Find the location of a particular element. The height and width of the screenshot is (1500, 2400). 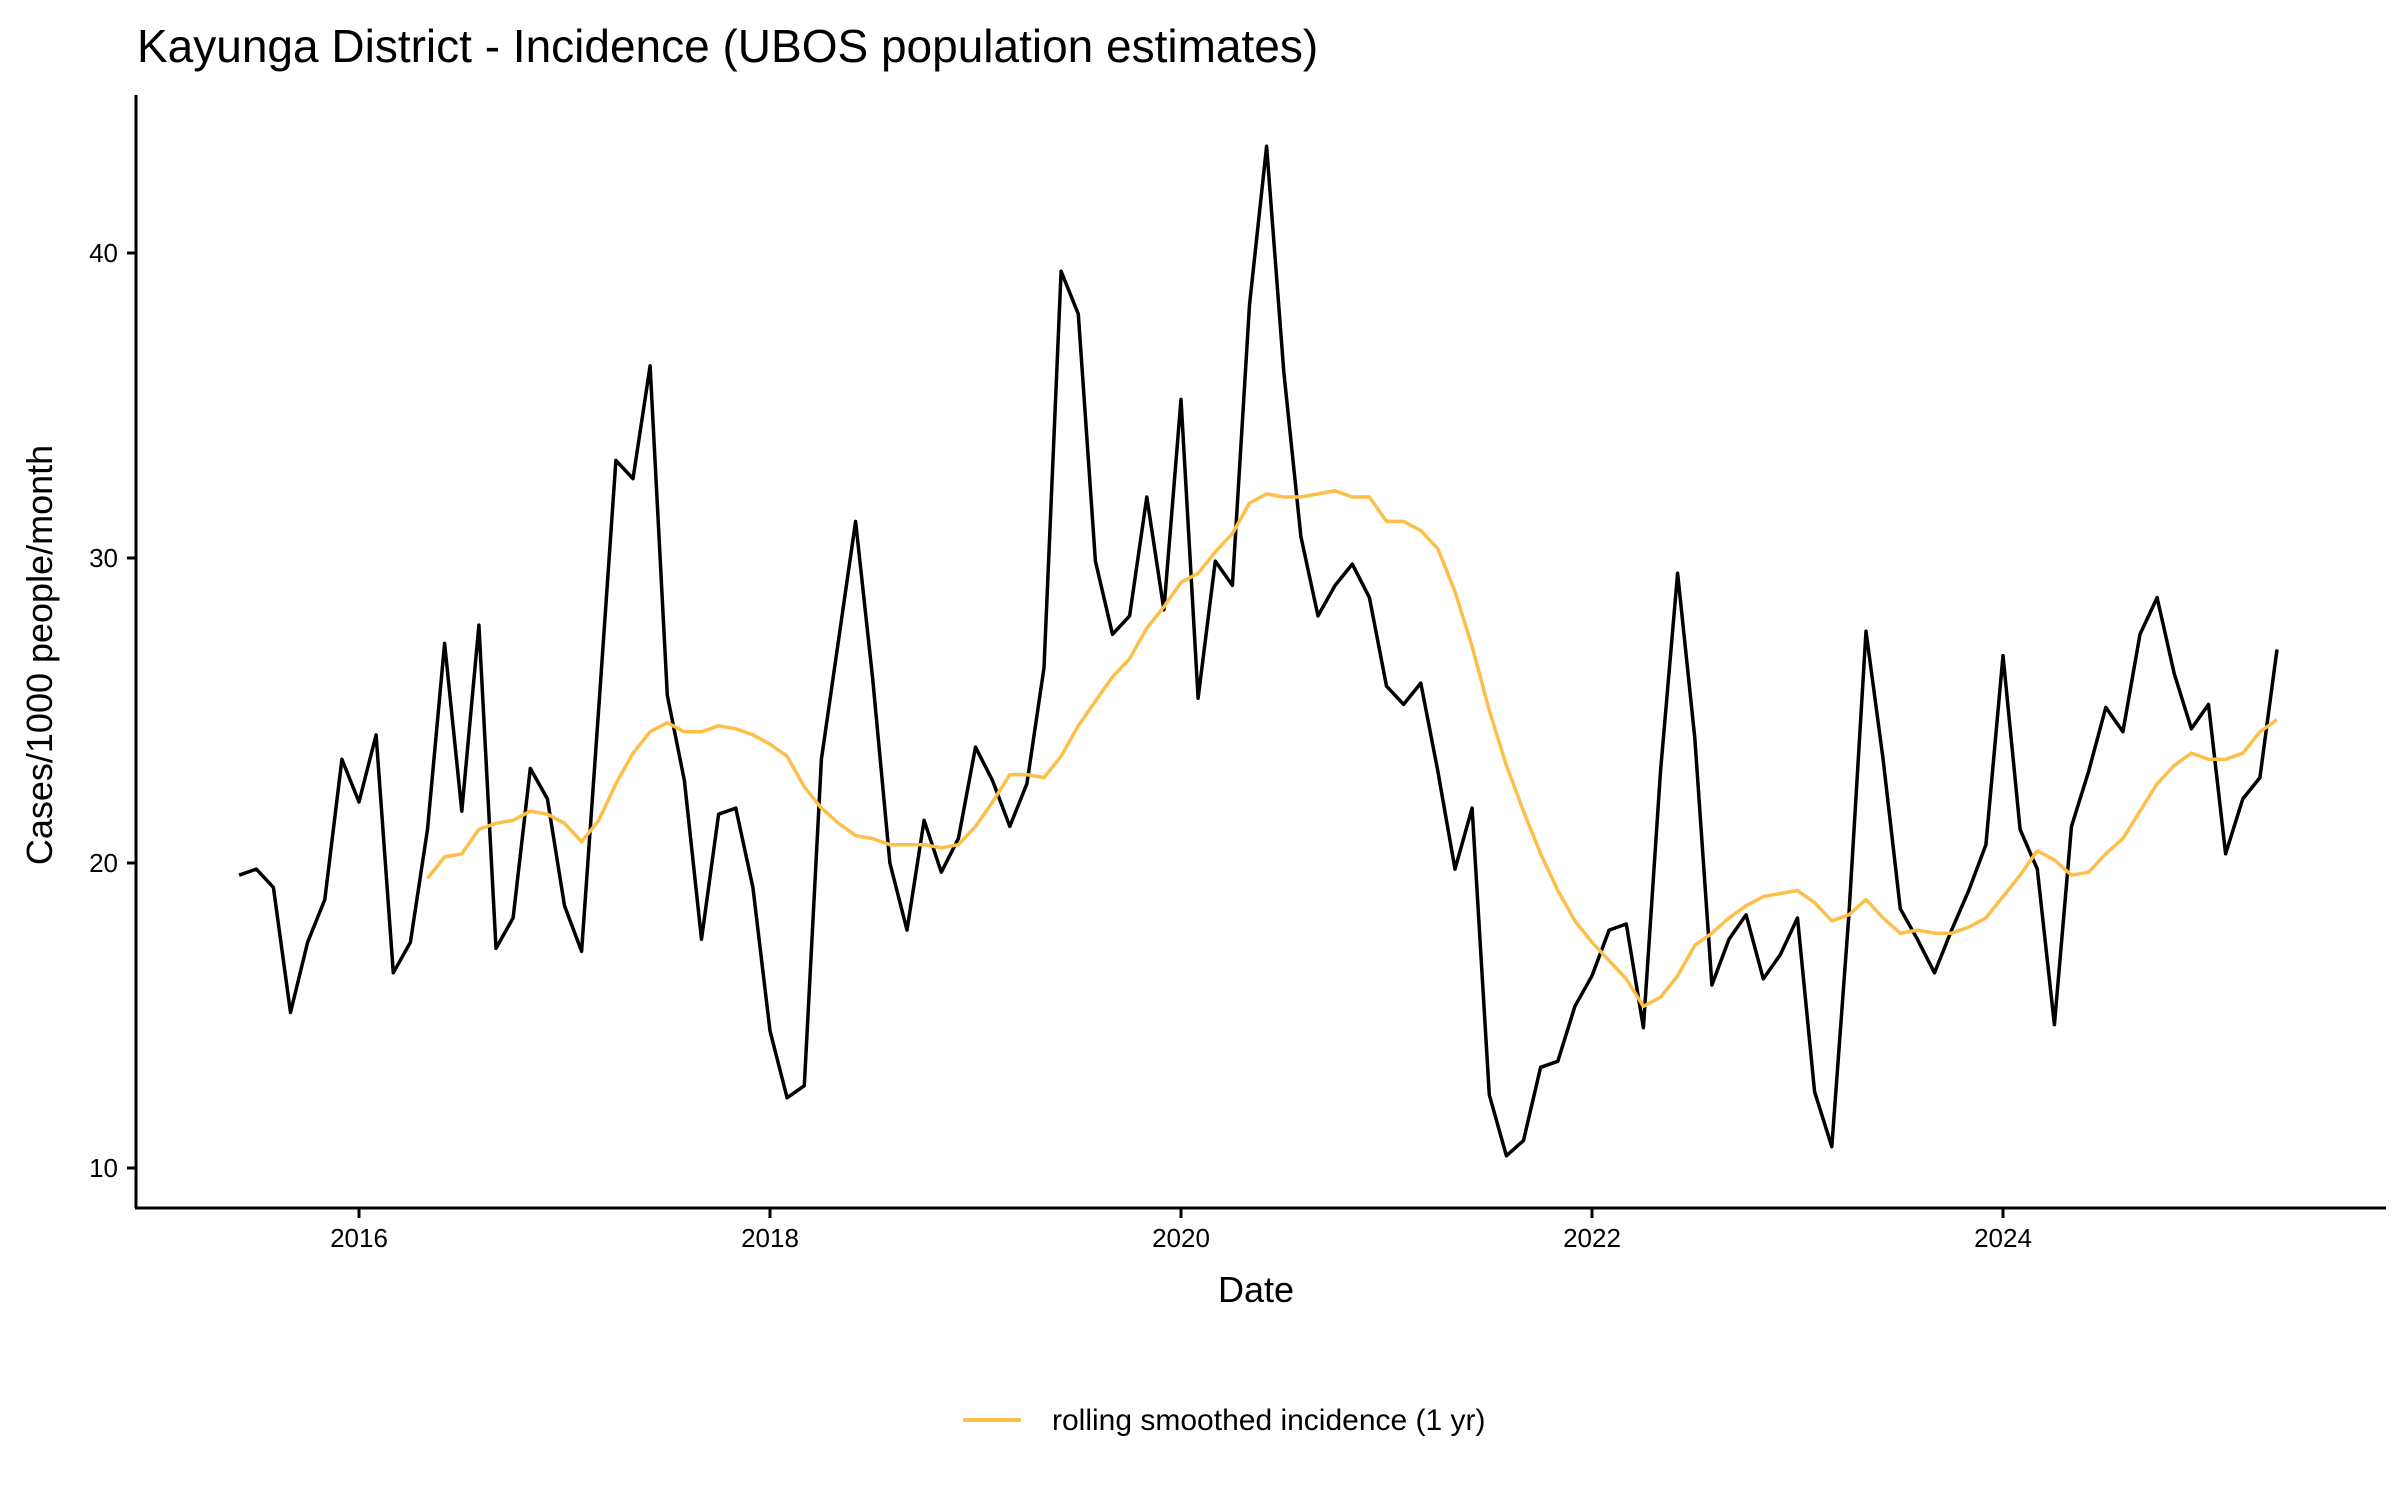

y-tick-label: 40 is located at coordinates (103, 253).